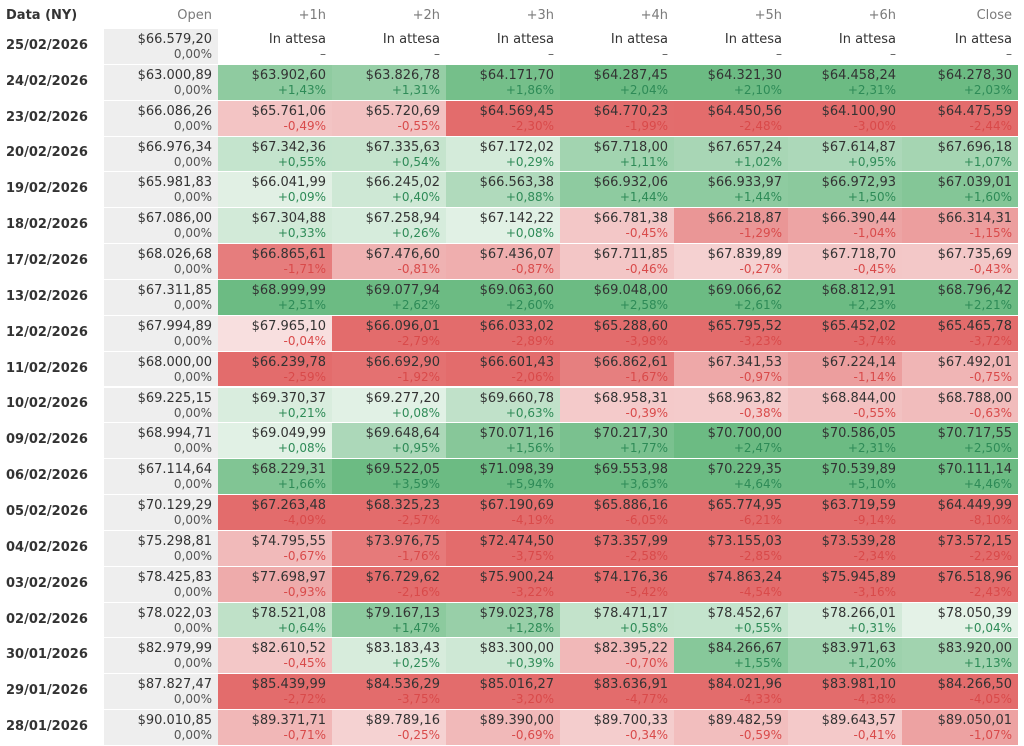  What do you see at coordinates (617, 369) in the screenshot?
I see `hour-cell: $66.862,61 -1,67%` at bounding box center [617, 369].